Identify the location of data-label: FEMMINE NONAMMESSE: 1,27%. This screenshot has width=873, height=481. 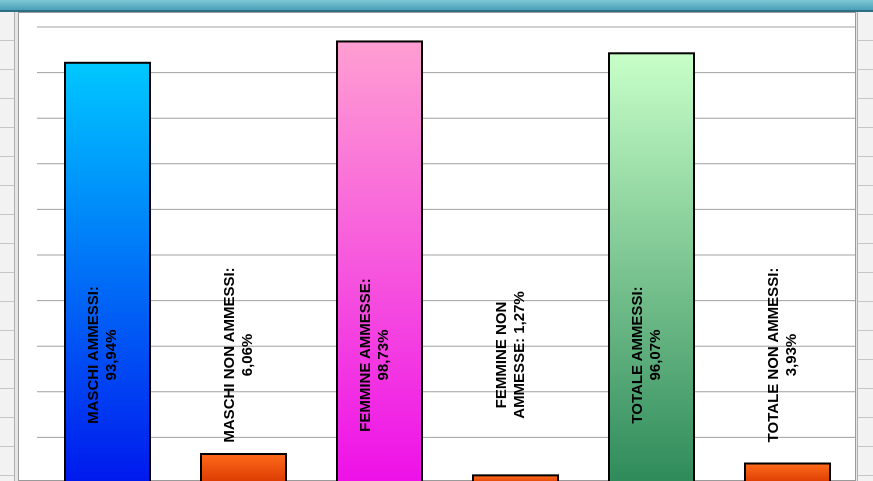
(510, 355).